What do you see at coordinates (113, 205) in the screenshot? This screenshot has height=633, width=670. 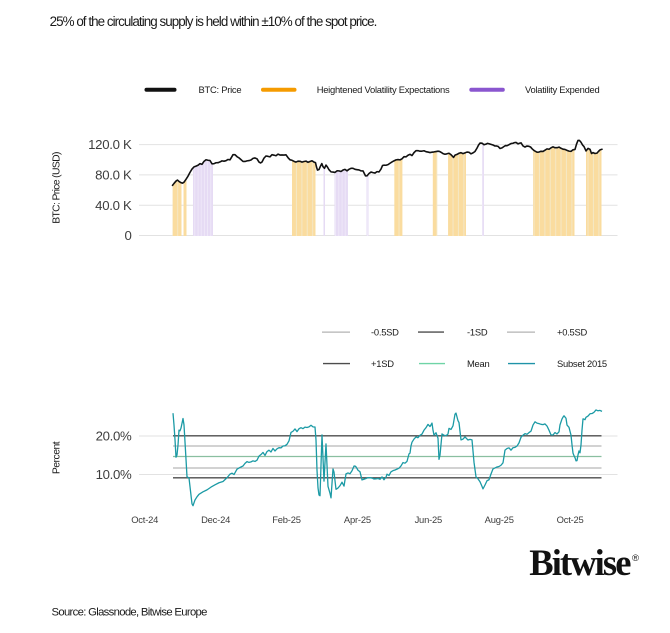 I see `svg-text: 40.0 K` at bounding box center [113, 205].